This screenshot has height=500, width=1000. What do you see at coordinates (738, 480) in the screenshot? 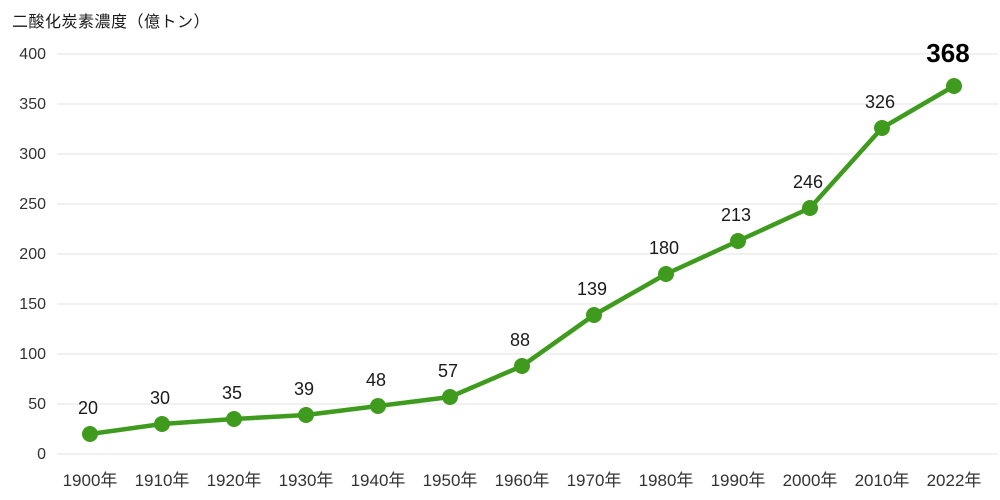
I see `x-axis-tick-label: 1990年` at bounding box center [738, 480].